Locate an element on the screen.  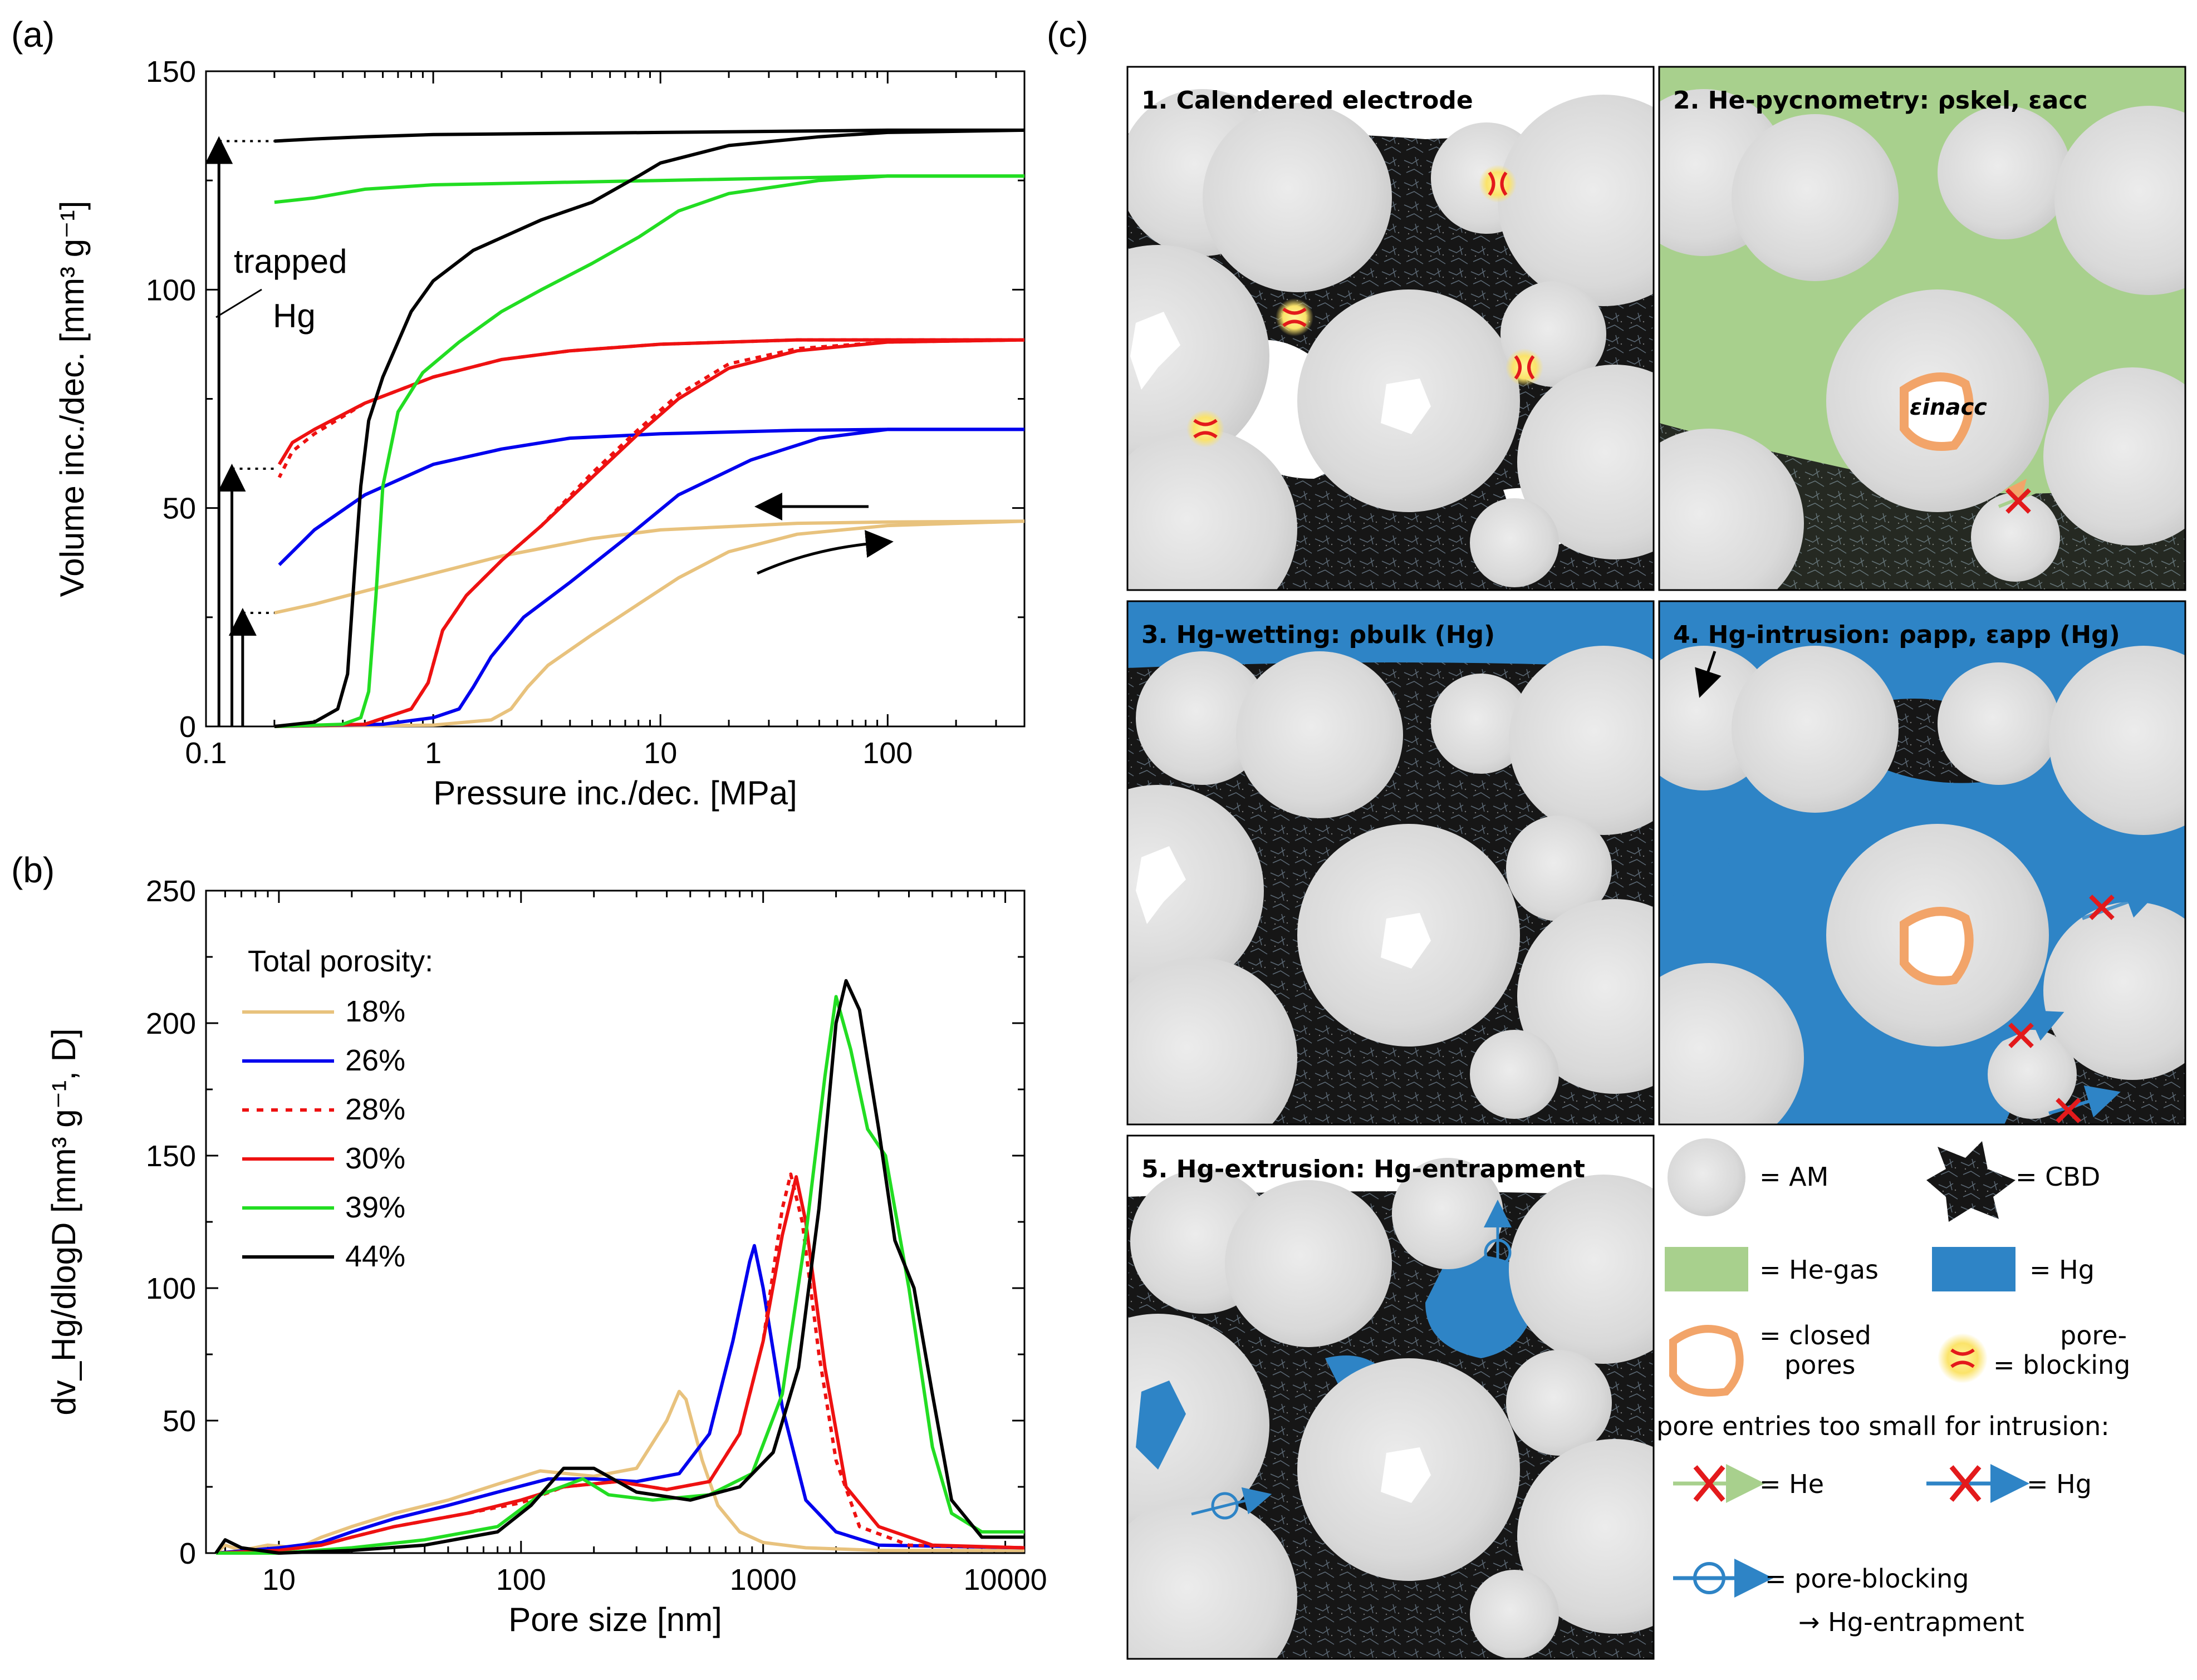
legend-he-gas: = He-gas is located at coordinates (1819, 1270).